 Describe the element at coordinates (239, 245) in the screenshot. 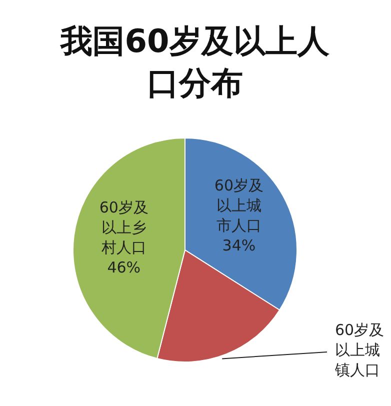

I see `data-label: 34%` at that location.